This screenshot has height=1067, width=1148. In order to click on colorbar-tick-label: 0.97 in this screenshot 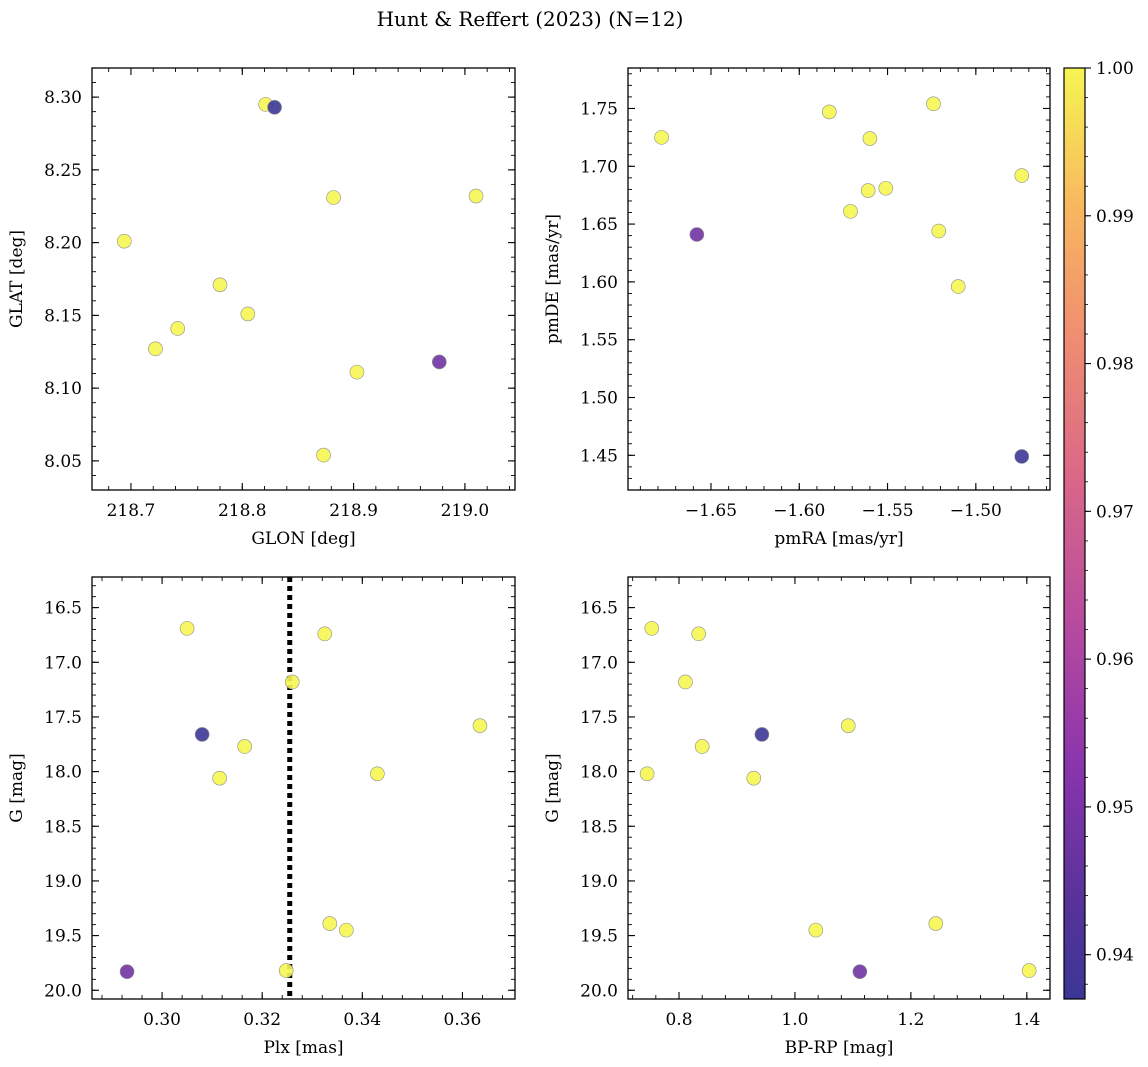, I will do `click(1115, 512)`.